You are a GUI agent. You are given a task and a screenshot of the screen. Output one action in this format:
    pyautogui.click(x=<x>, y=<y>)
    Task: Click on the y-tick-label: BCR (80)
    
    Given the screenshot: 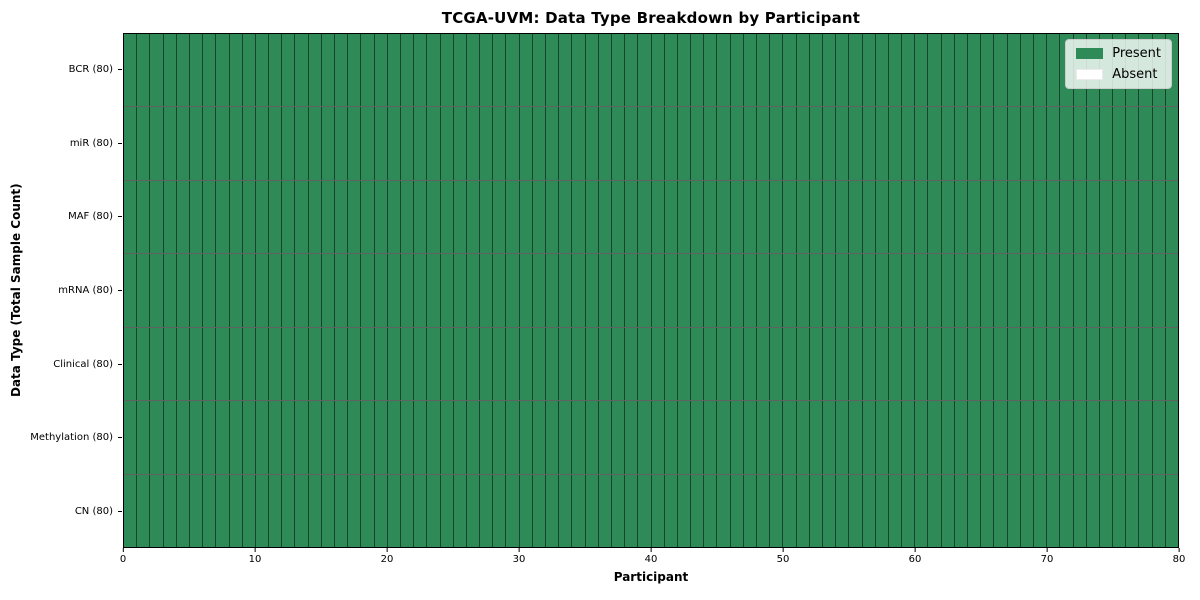 What is the action you would take?
    pyautogui.click(x=90, y=70)
    